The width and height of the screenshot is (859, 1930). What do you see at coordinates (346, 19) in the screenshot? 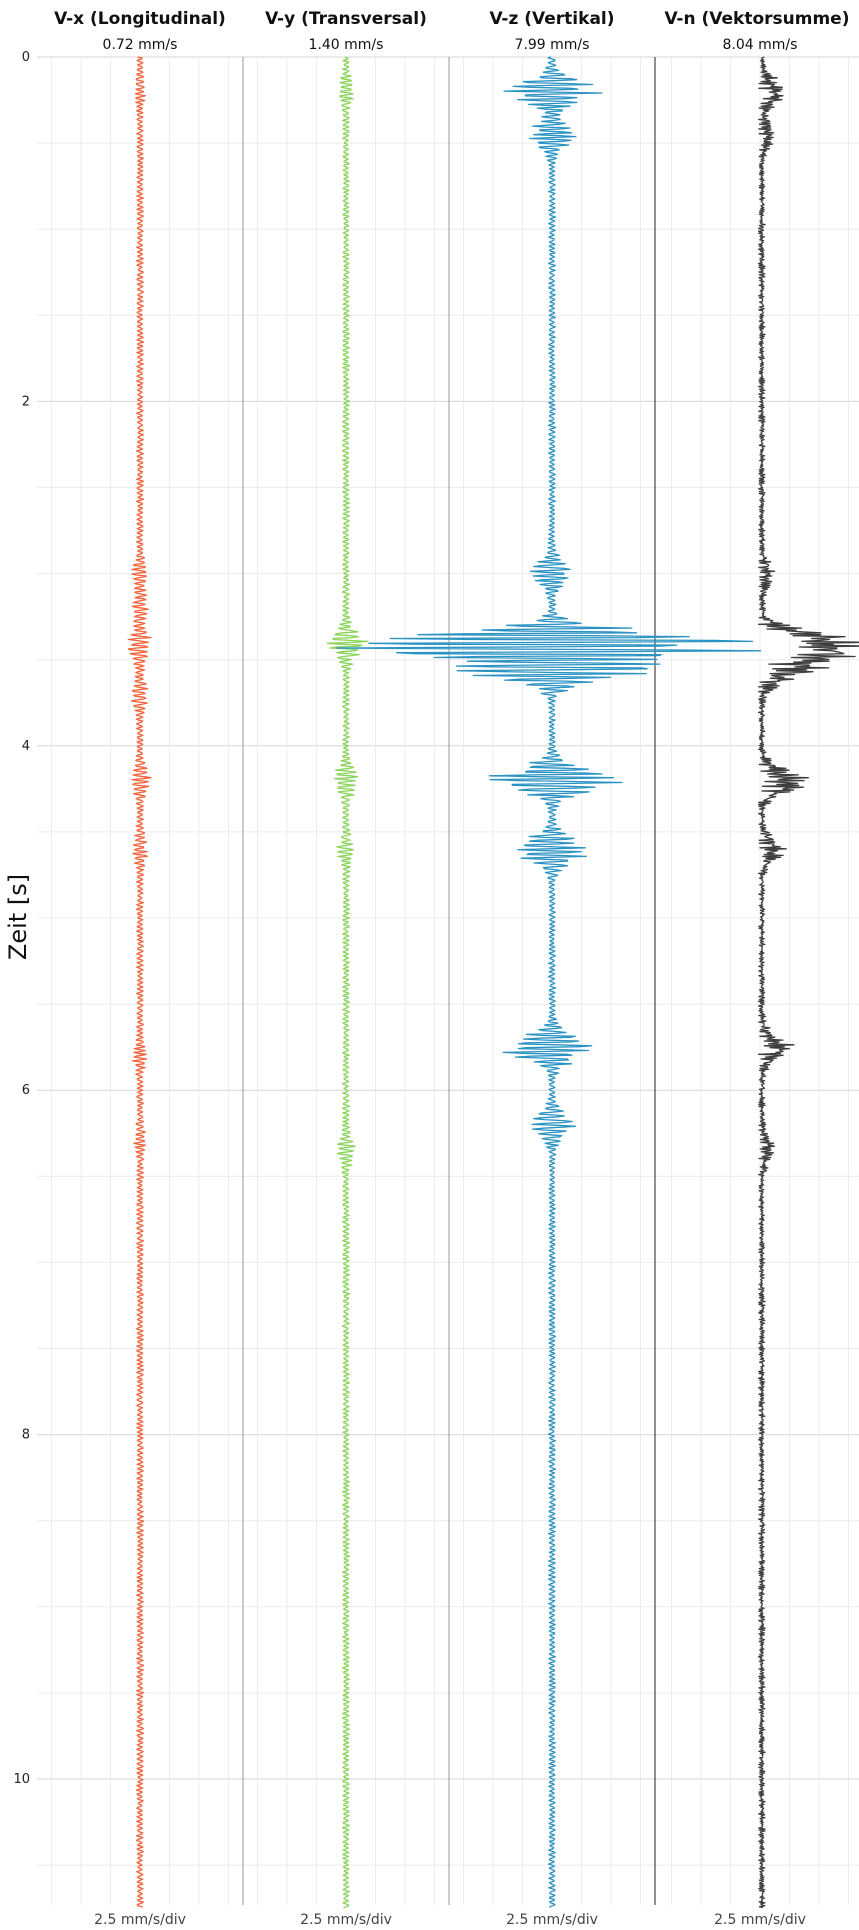
I see `series-title: V-y (Transversal)` at bounding box center [346, 19].